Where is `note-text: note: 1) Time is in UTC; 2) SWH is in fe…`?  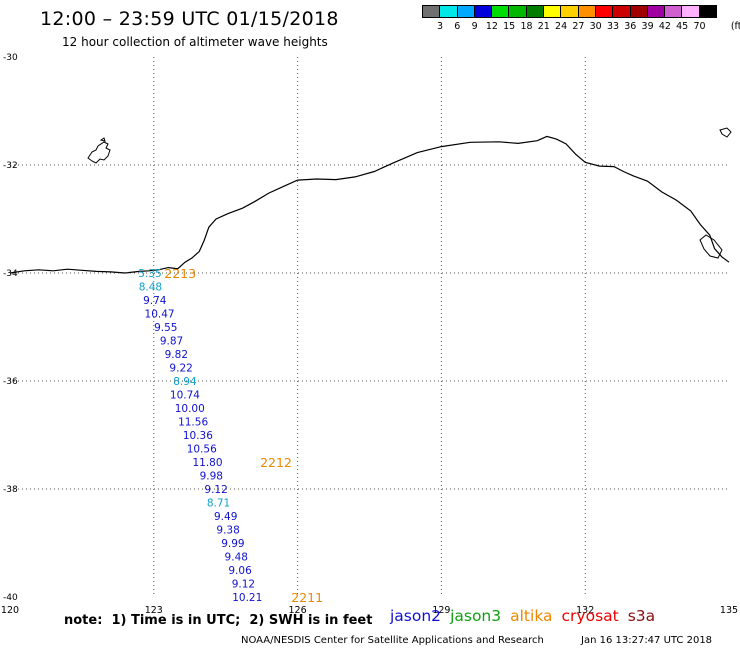 note-text: note: 1) Time is in UTC; 2) SWH is in fe… is located at coordinates (218, 620).